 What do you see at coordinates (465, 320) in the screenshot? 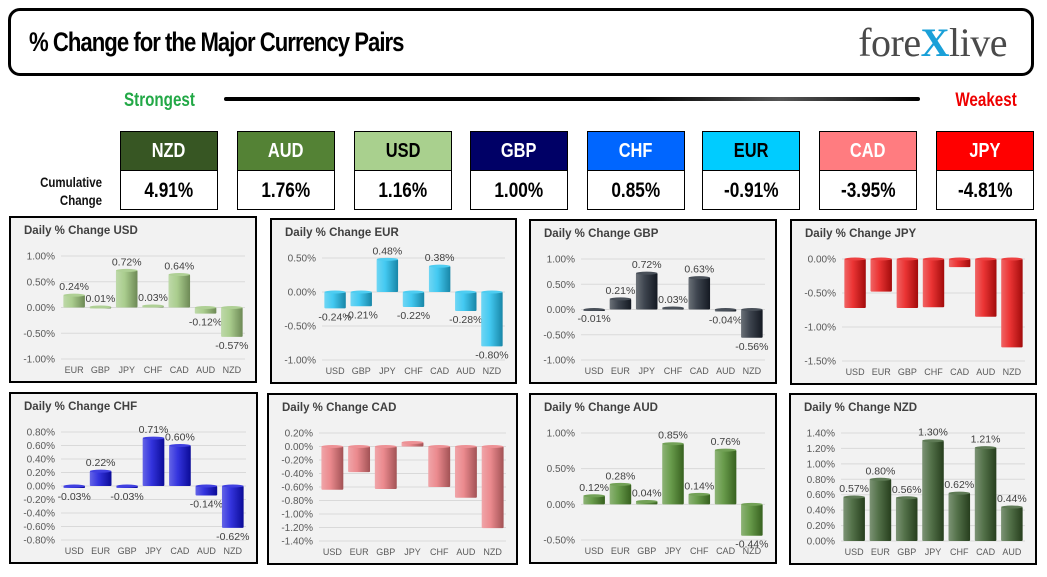
I see `svg-text: -0.28%` at bounding box center [465, 320].